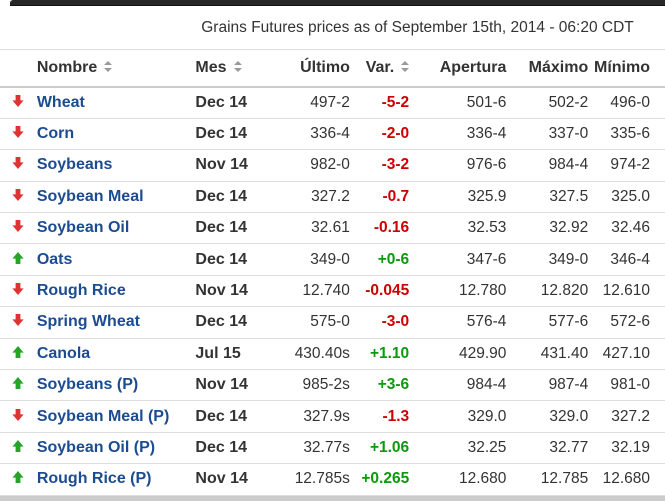 The height and width of the screenshot is (502, 665). Describe the element at coordinates (547, 322) in the screenshot. I see `high-price: 577-6` at that location.